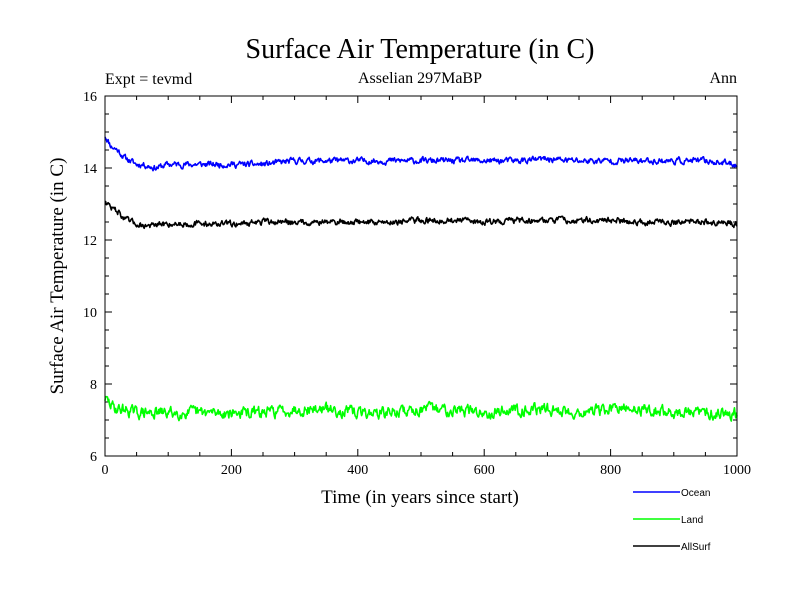 The height and width of the screenshot is (600, 800). I want to click on y-axis-label: Surface Air Temperature (in C), so click(57, 276).